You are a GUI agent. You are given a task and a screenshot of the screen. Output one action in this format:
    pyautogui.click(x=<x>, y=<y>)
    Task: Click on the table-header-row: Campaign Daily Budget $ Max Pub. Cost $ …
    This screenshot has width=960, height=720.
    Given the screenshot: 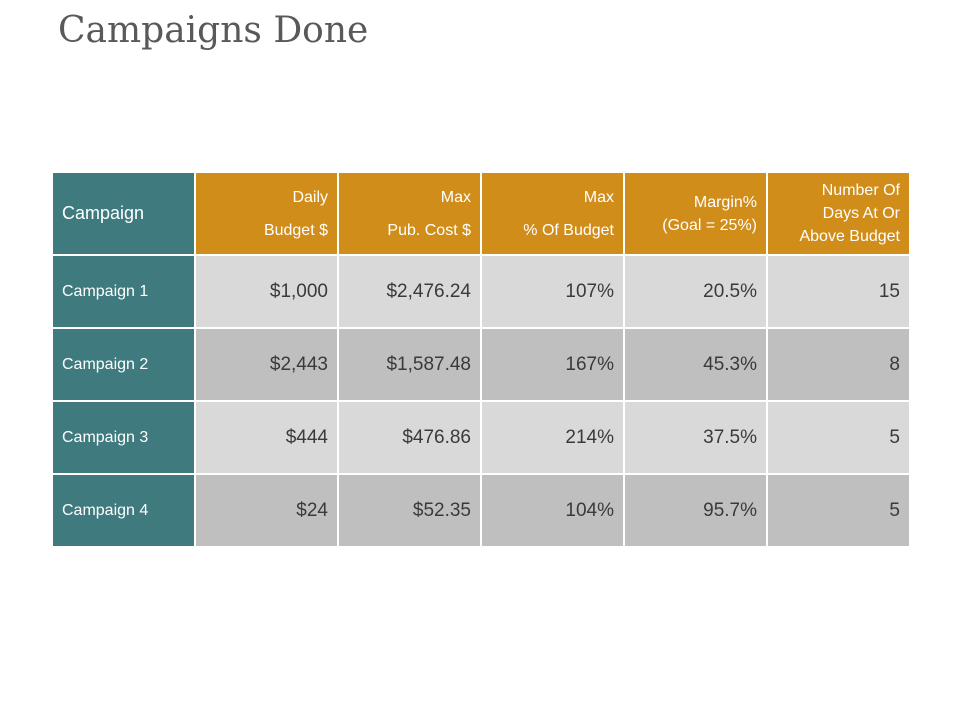 What is the action you would take?
    pyautogui.click(x=481, y=213)
    